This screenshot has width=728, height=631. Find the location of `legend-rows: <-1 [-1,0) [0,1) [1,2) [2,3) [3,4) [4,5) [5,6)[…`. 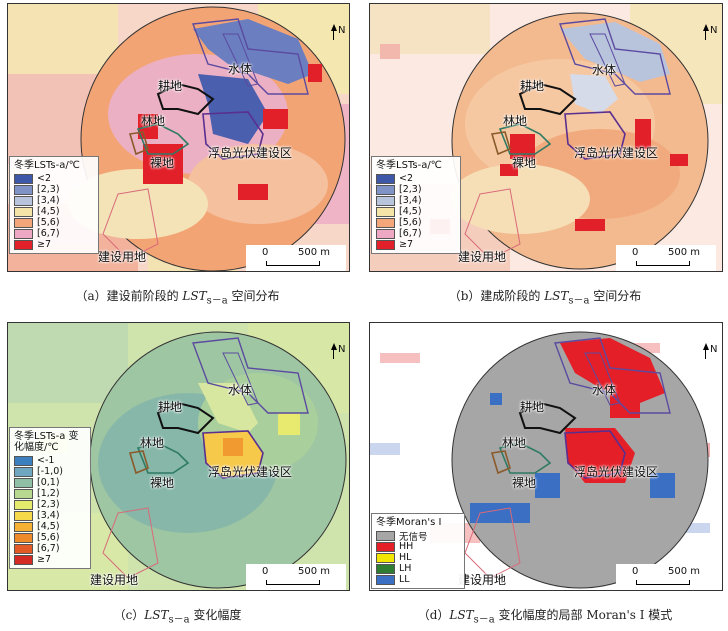

legend-rows: <-1 [-1,0) [0,1) [1,2) [2,3) [3,4) [4,5) [5,6)[… is located at coordinates (50, 510).